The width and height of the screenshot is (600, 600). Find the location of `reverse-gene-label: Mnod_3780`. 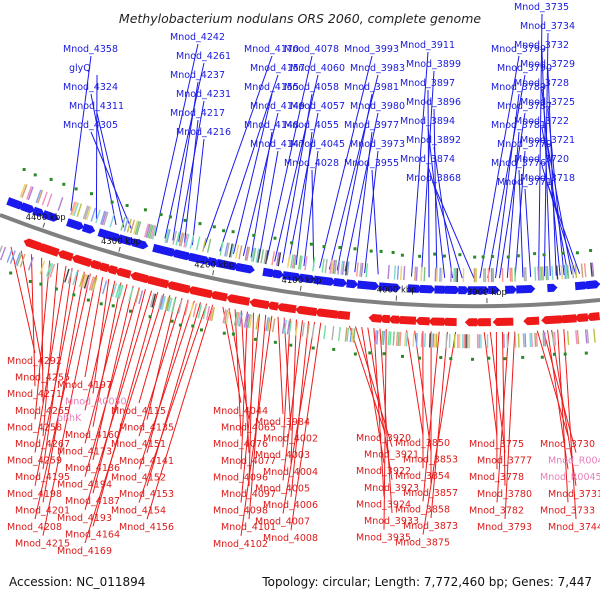

reverse-gene-label: Mnod_3780 is located at coordinates (504, 494).